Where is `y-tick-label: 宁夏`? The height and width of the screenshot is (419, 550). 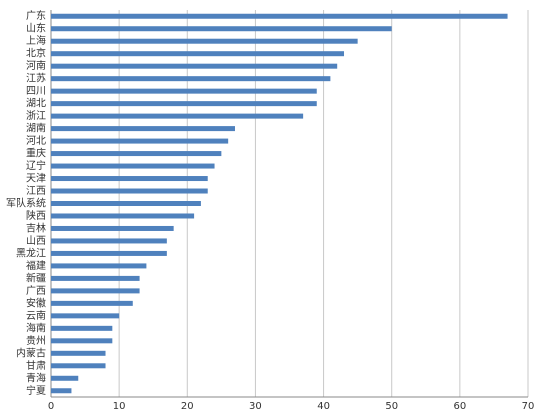 y-tick-label: 宁夏 is located at coordinates (36, 390).